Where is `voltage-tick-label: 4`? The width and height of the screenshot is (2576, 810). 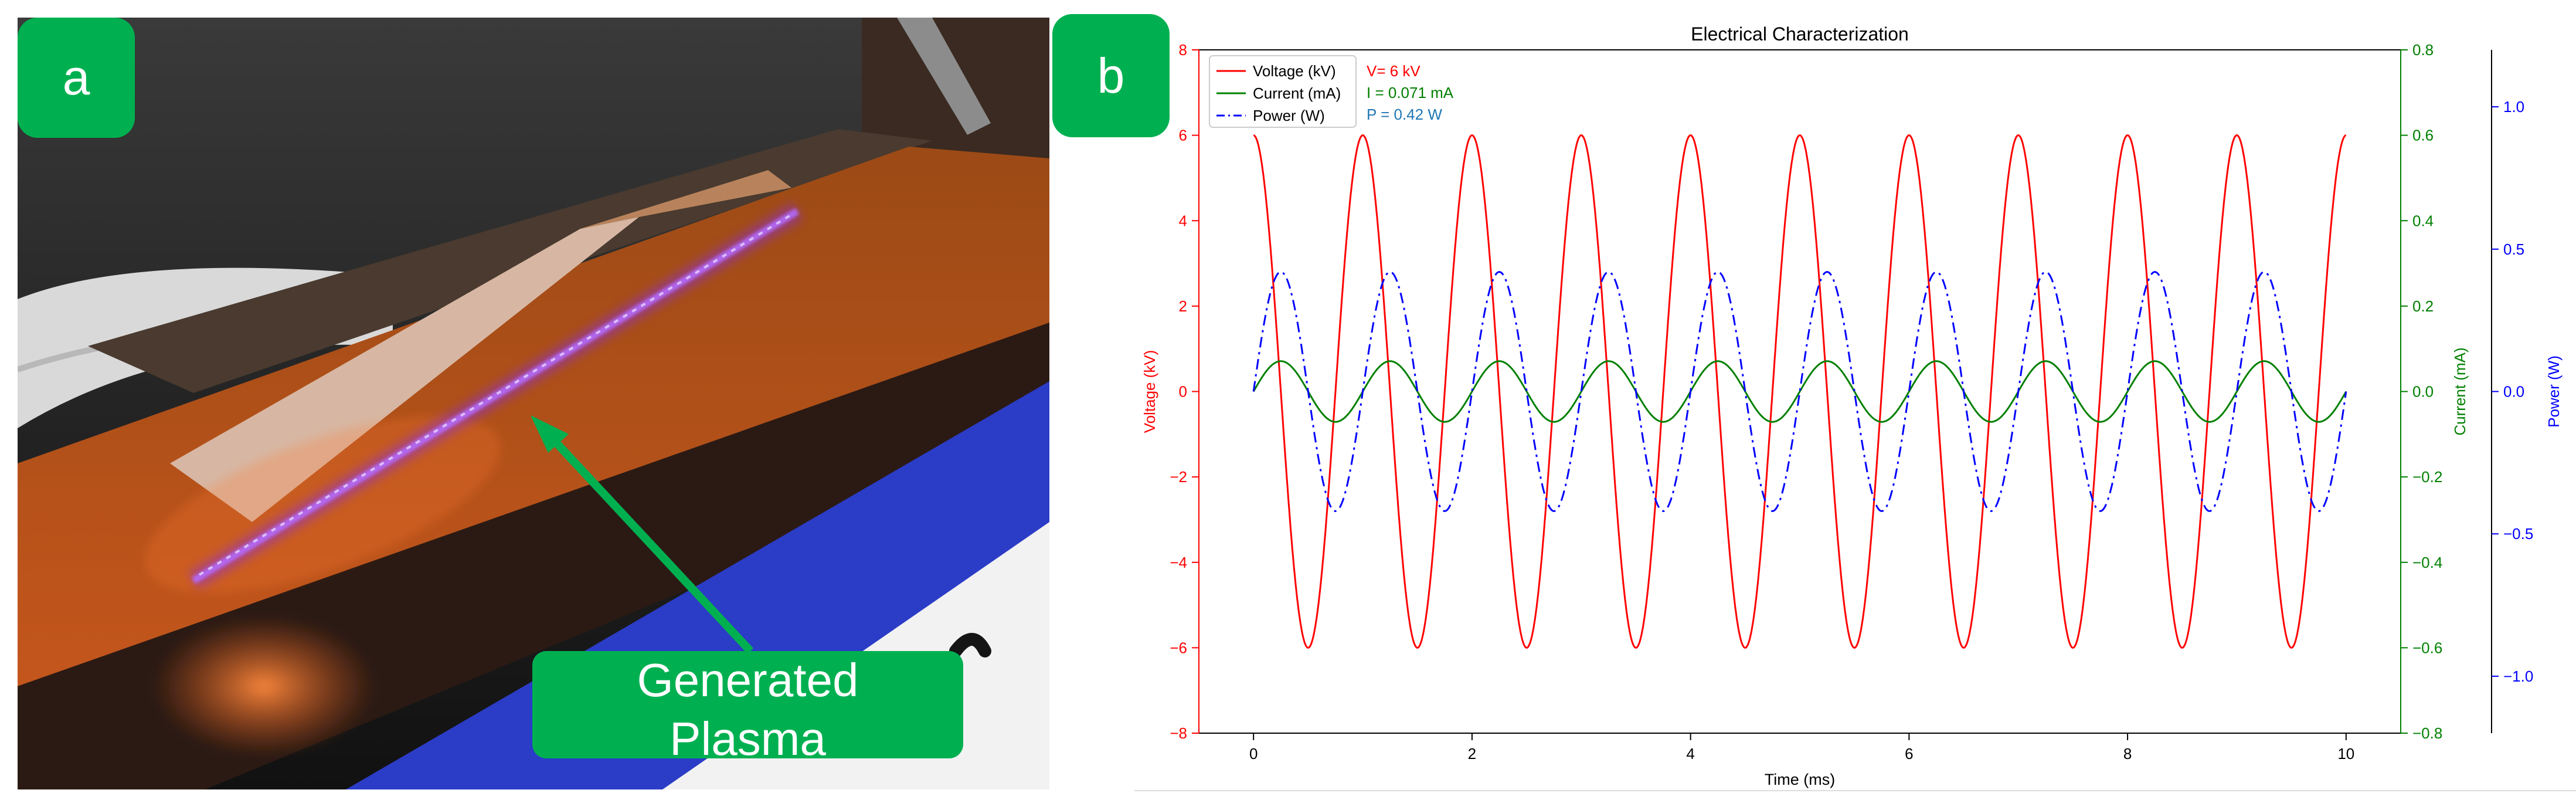 voltage-tick-label: 4 is located at coordinates (1183, 221).